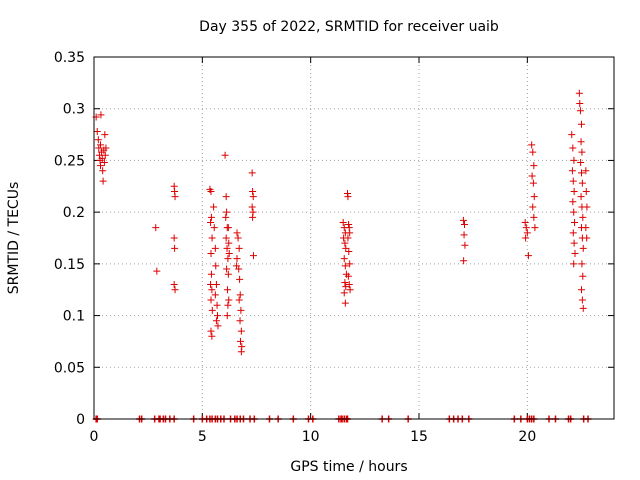  Describe the element at coordinates (14, 238) in the screenshot. I see `y-axis-label: SRMTID / TECUs` at that location.